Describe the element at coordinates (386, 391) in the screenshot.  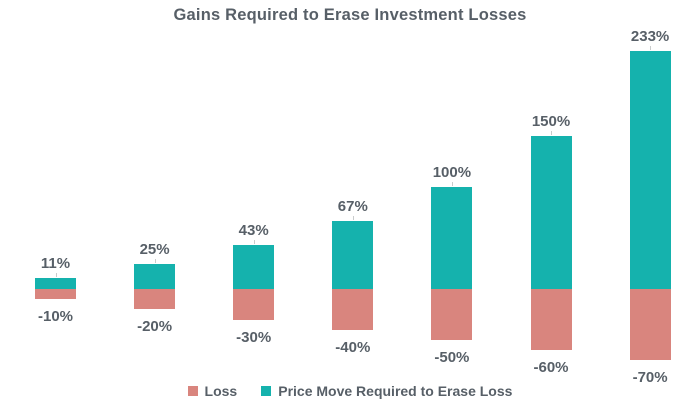
I see `legend-item-price-move: Price Move Required to Erase Loss` at that location.